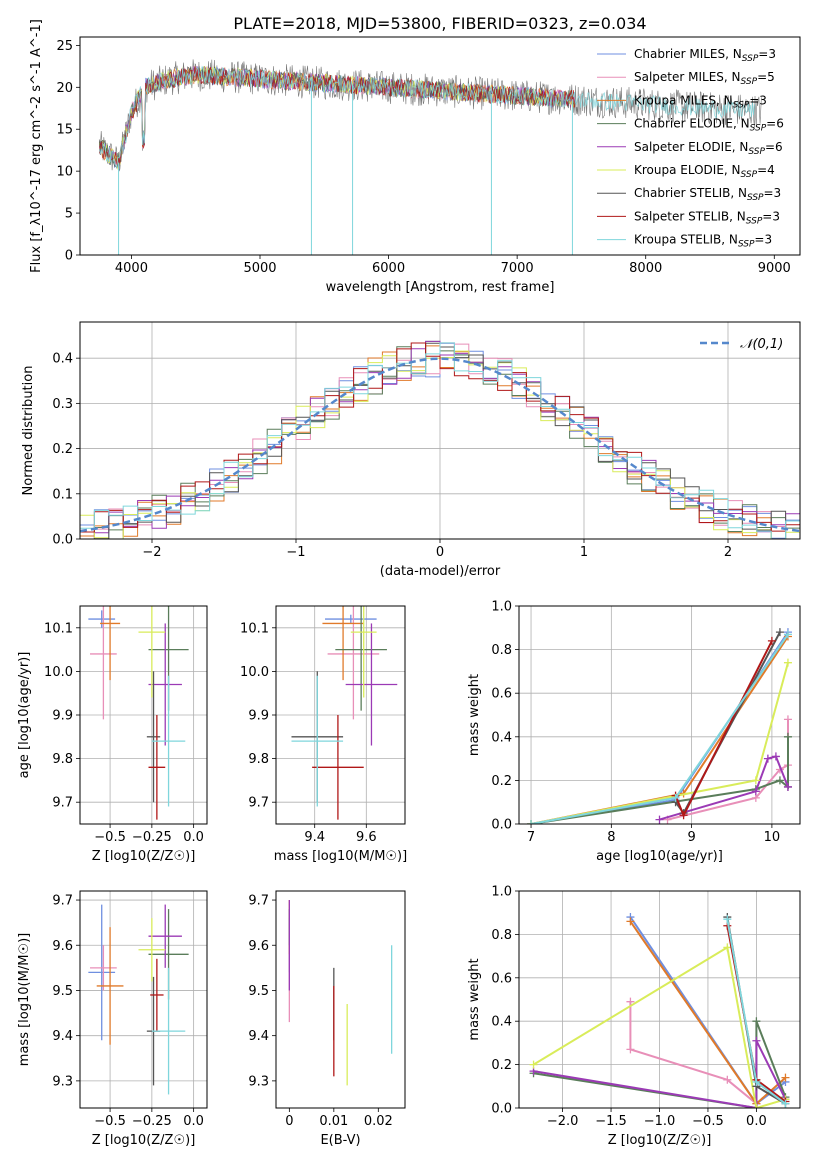 This screenshot has height=1170, width=819. I want to click on normal-curve, so click(440, 445).